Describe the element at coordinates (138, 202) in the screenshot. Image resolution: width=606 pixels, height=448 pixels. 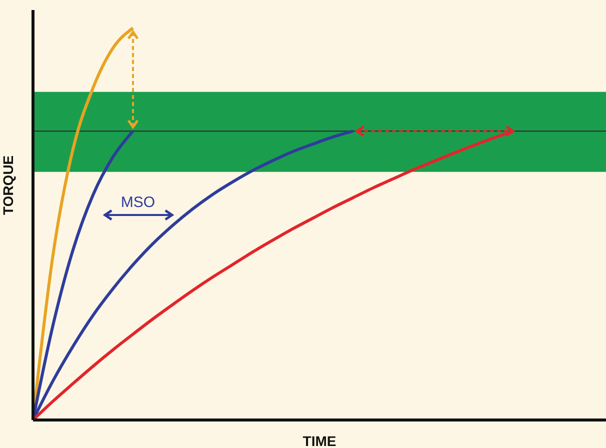
I see `annotation: MSO` at that location.